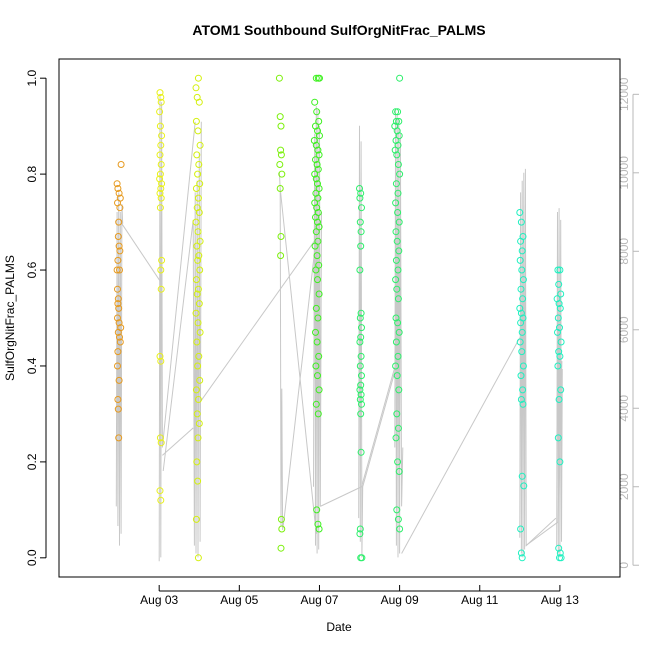 The image size is (650, 655). What do you see at coordinates (400, 600) in the screenshot?
I see `x-tick-label-4: Aug 09` at bounding box center [400, 600].